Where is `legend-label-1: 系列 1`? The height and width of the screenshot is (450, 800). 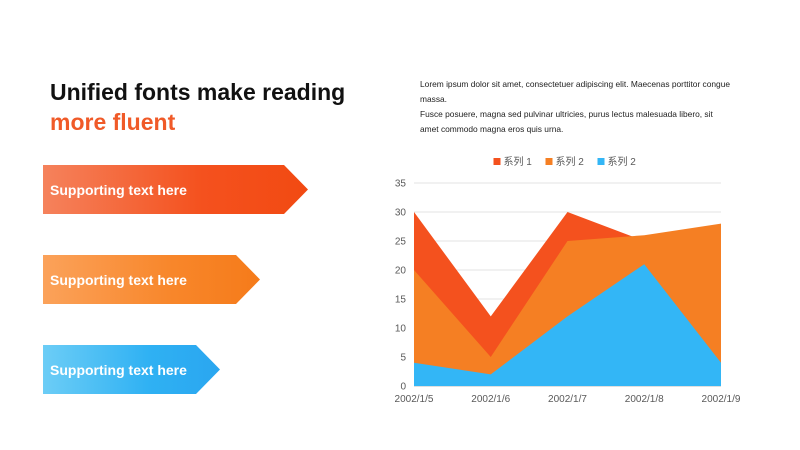
legend-label-1: 系列 1 is located at coordinates (518, 161).